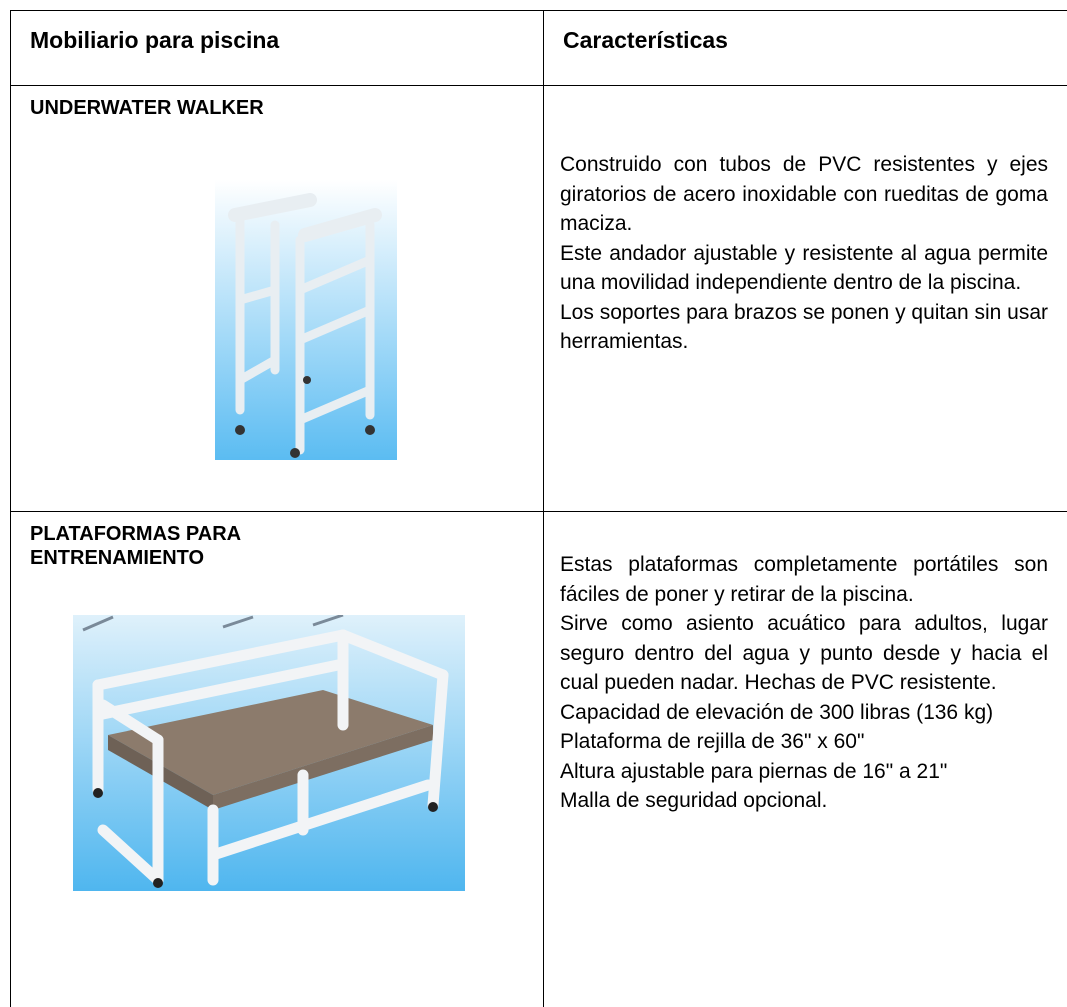  Describe the element at coordinates (135, 546) in the screenshot. I see `product-name: PLATAFORMAS PARA ENTRENAMIENTO` at that location.